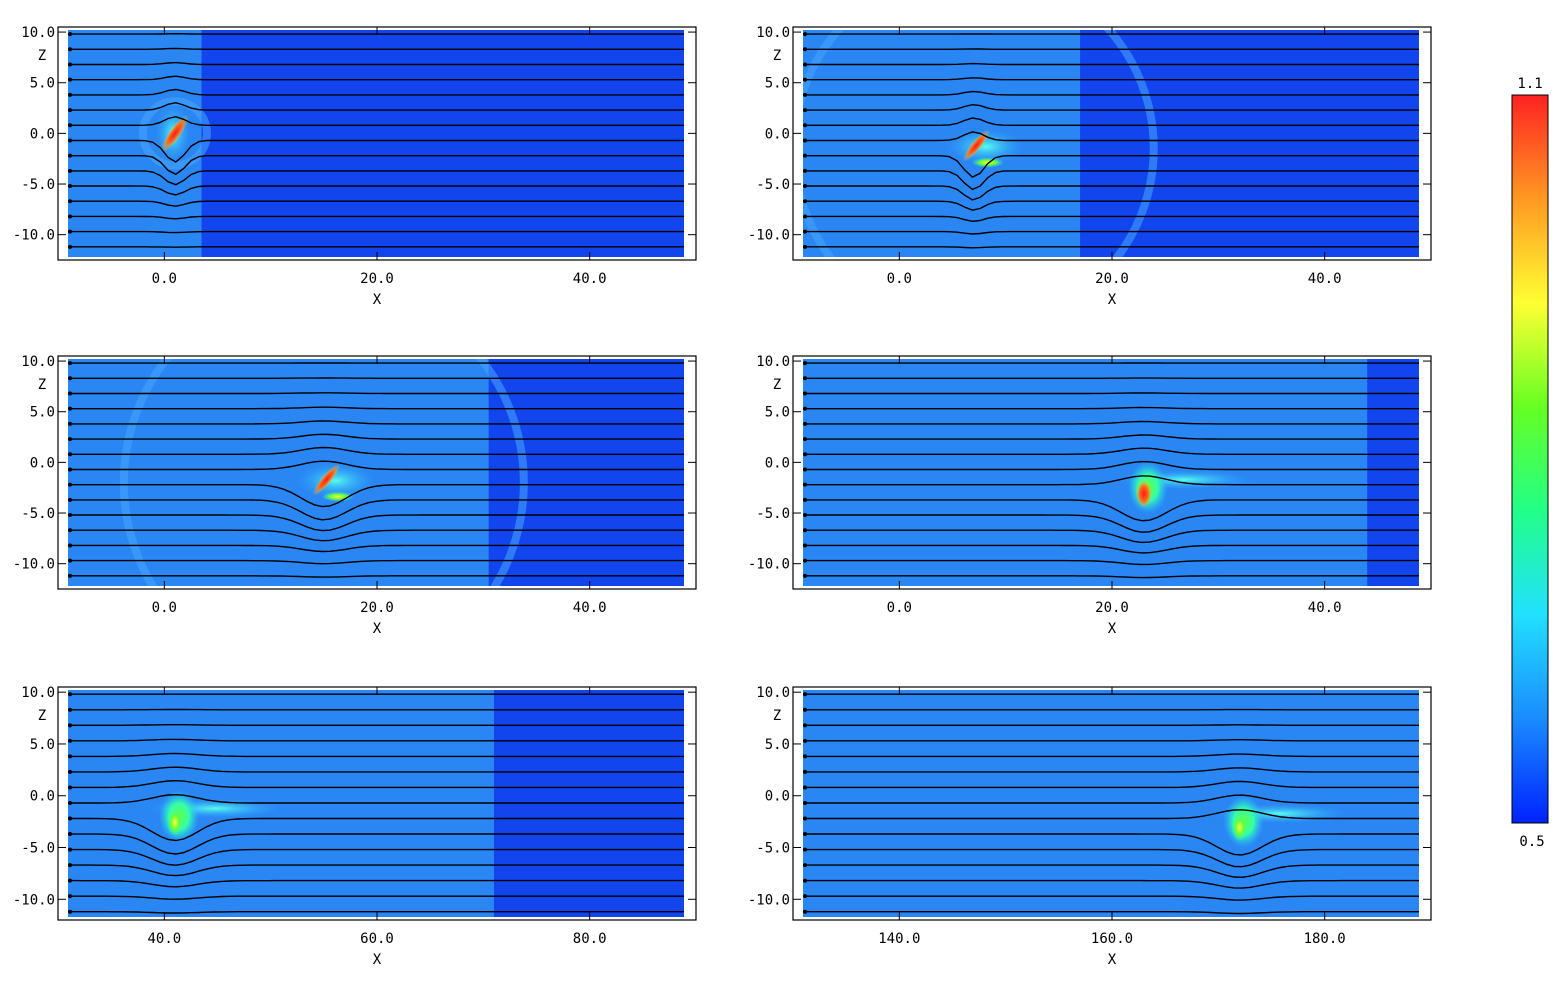 The width and height of the screenshot is (1564, 982). What do you see at coordinates (899, 608) in the screenshot?
I see `x-tick-label: 0.0` at bounding box center [899, 608].